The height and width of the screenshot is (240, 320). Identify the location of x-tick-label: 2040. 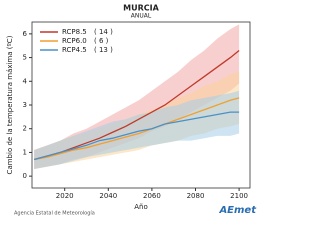
(108, 196).